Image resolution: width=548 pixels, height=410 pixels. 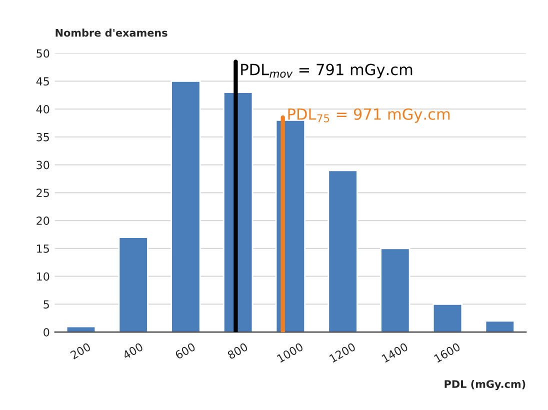 I want to click on y-tick-label: 45, so click(x=42, y=81).